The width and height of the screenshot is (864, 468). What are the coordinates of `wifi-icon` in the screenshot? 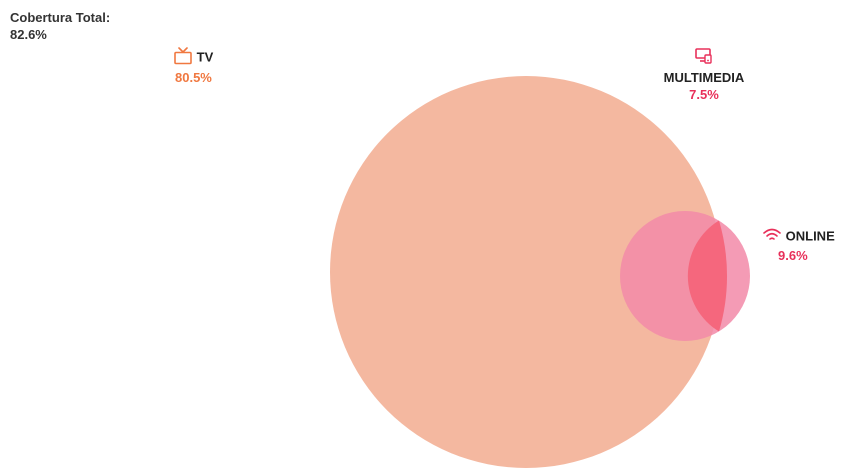 It's located at (772, 237).